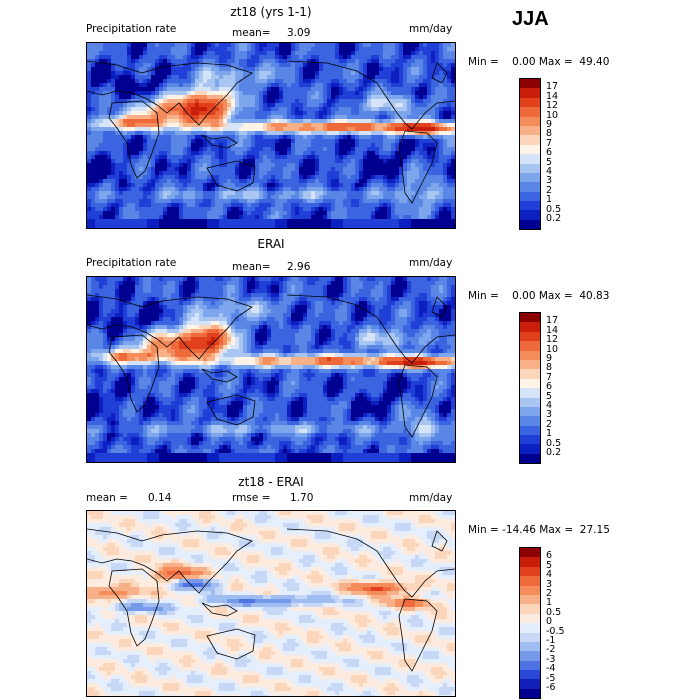  I want to click on mean-value: 3.09, so click(299, 33).